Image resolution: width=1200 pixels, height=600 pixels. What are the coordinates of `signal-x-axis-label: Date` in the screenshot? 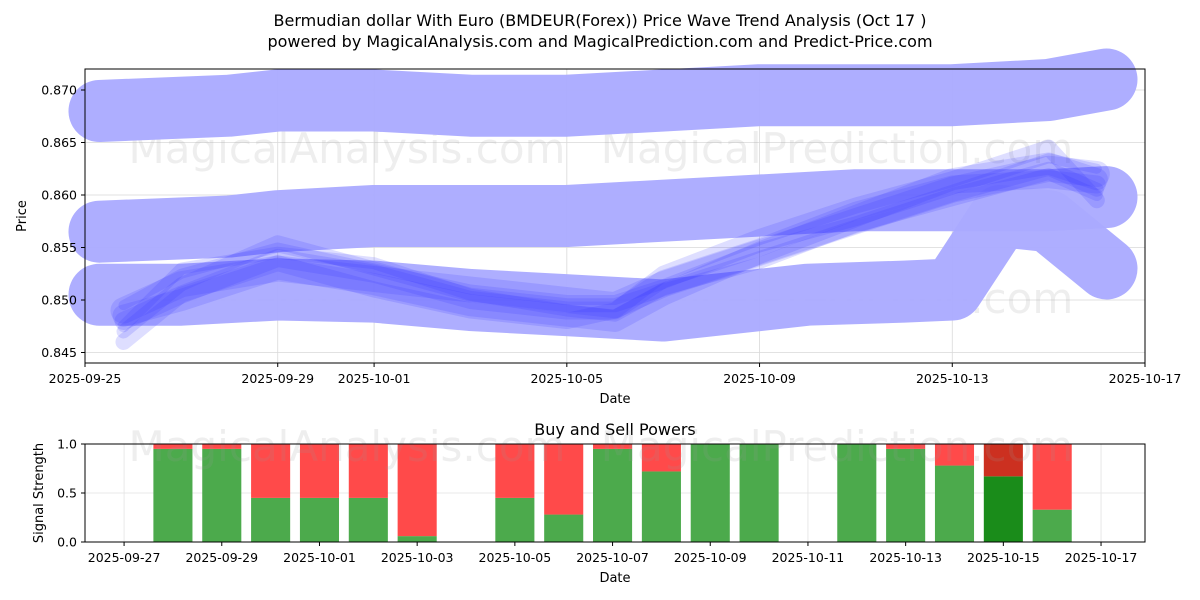 It's located at (614, 578).